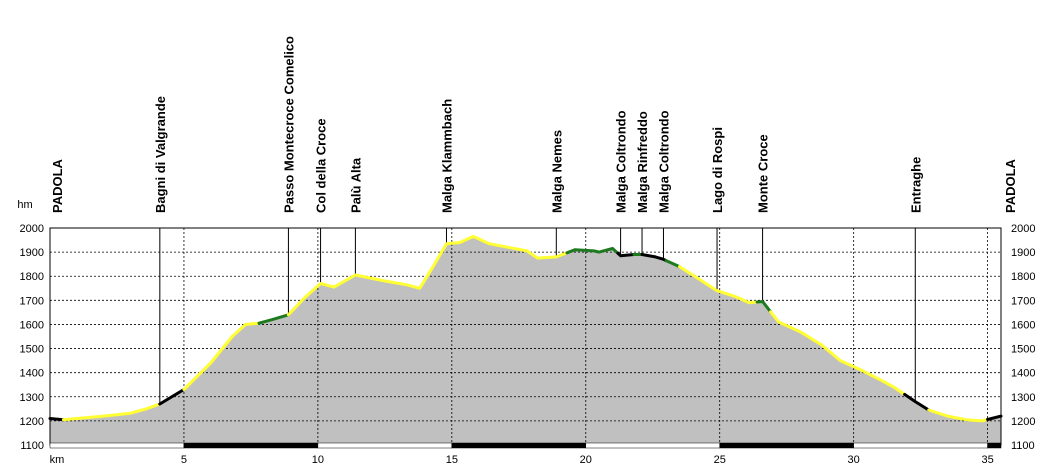 The width and height of the screenshot is (1050, 474). What do you see at coordinates (763, 173) in the screenshot?
I see `waypoint-label: Monte Croce` at bounding box center [763, 173].